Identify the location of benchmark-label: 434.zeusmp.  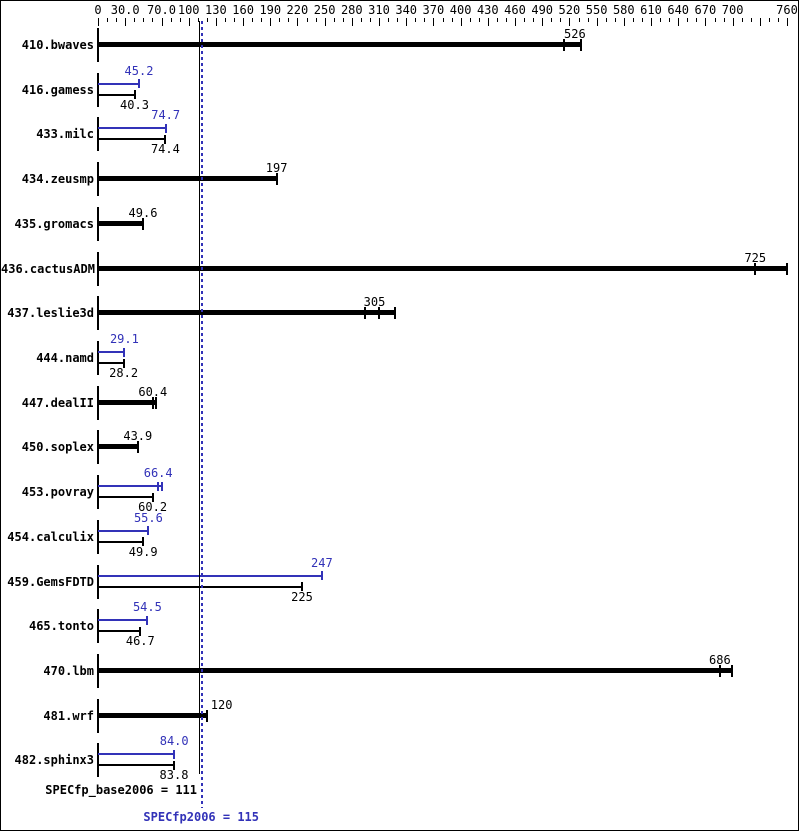
(57, 179).